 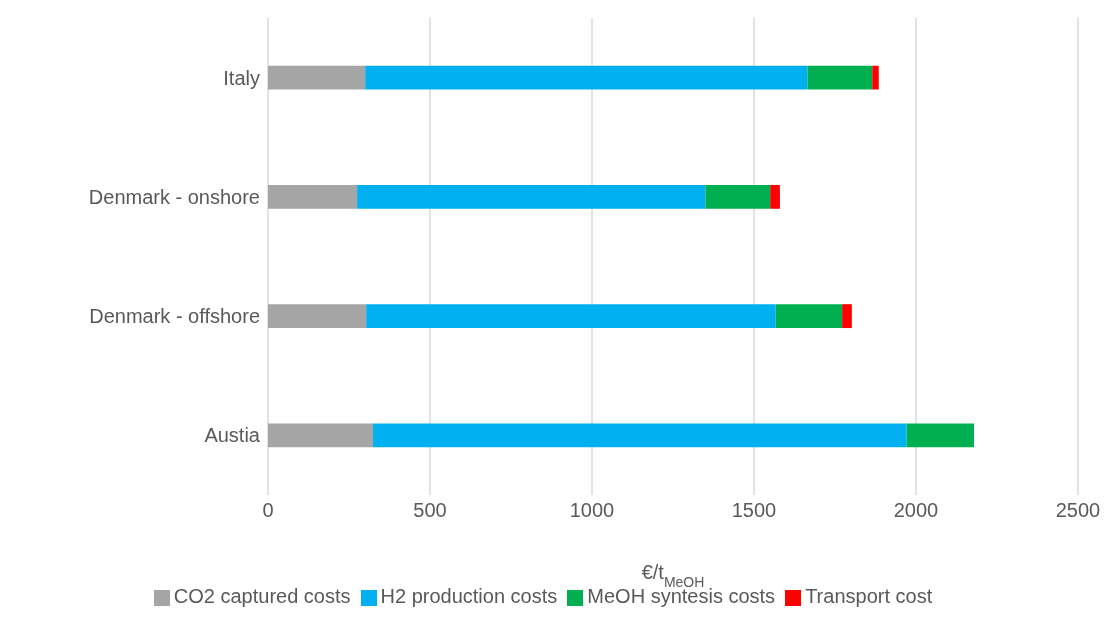 I want to click on x-tick-label: 1000, so click(x=592, y=510).